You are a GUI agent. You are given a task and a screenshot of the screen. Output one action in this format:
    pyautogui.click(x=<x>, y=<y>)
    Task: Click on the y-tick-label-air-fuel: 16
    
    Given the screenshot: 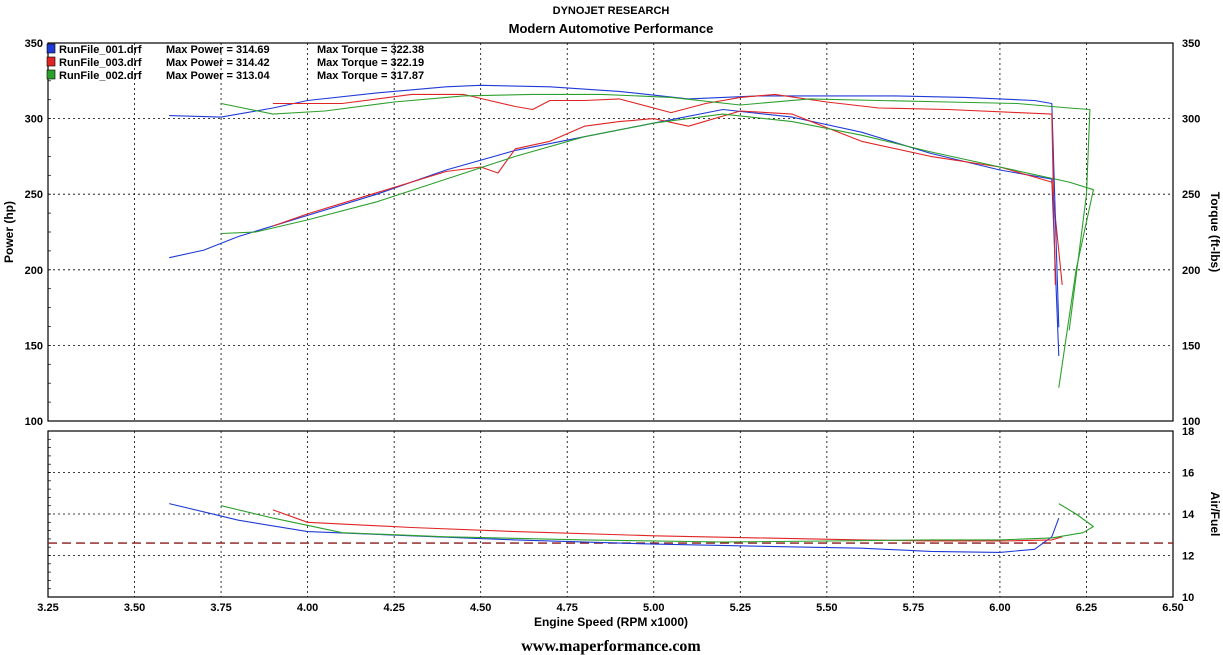 What is the action you would take?
    pyautogui.click(x=1188, y=474)
    